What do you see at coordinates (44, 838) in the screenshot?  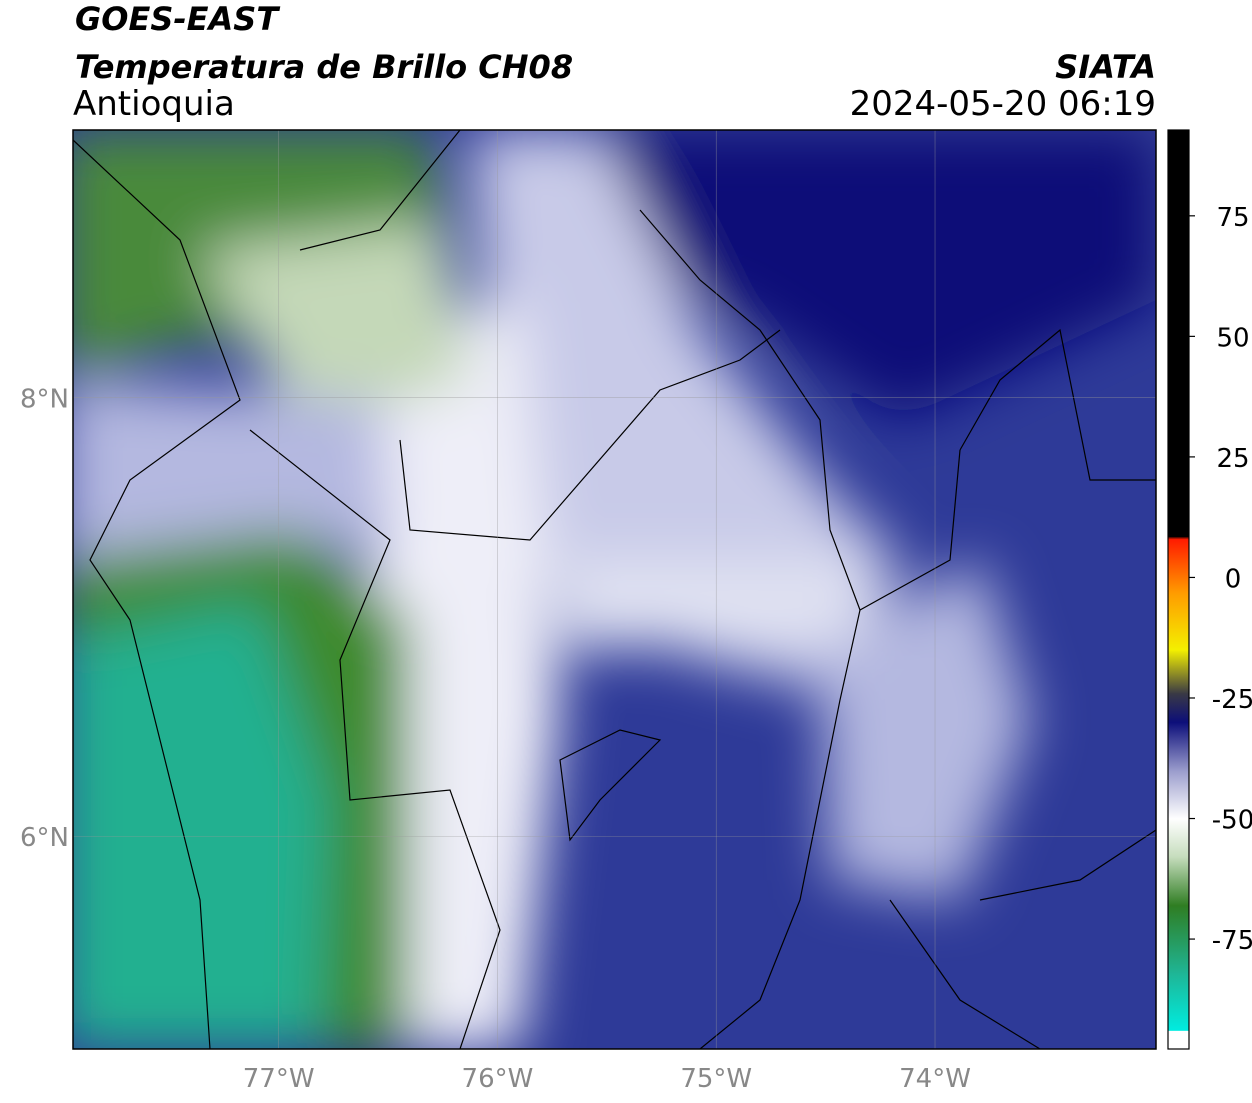 I see `y-tick-label: 6°N` at bounding box center [44, 838].